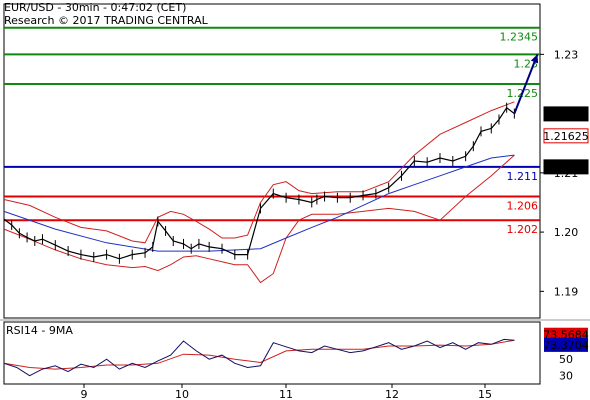 Image resolution: width=590 pixels, height=400 pixels. I want to click on rsi-tick-label: 30, so click(566, 376).